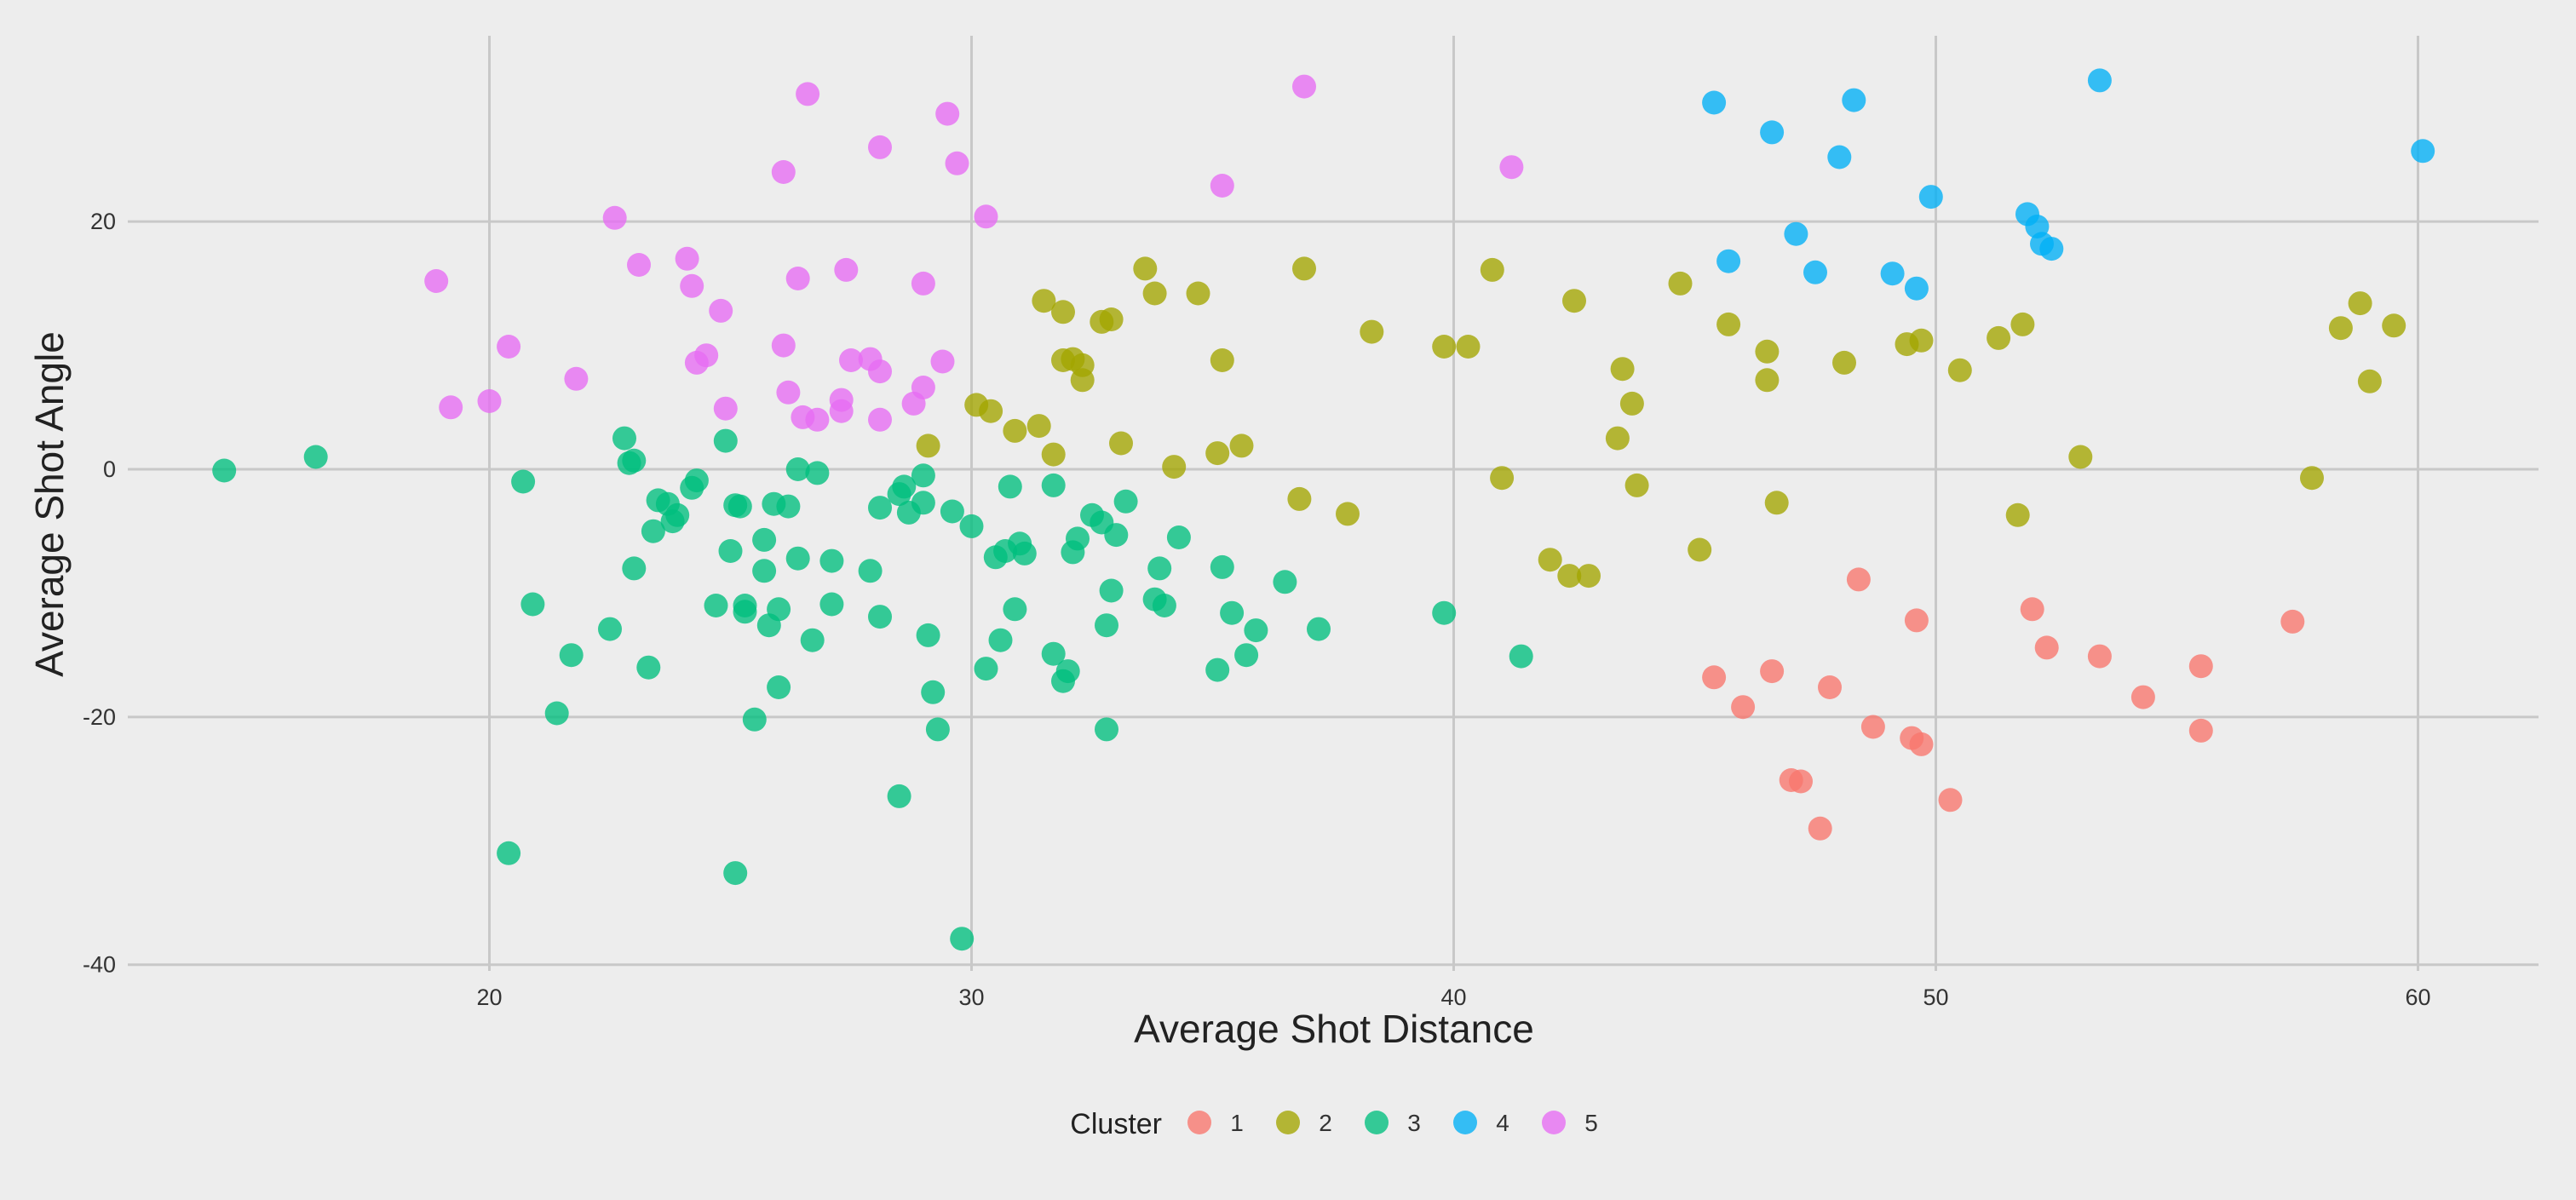 Image resolution: width=2576 pixels, height=1200 pixels. What do you see at coordinates (1591, 1123) in the screenshot?
I see `legend-label: 5` at bounding box center [1591, 1123].